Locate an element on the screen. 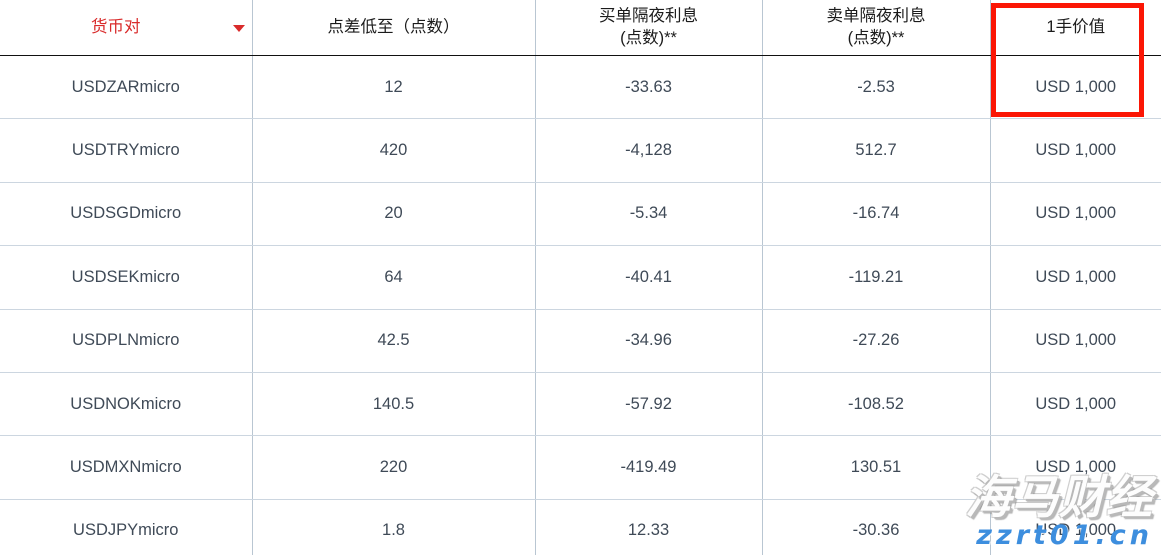 The height and width of the screenshot is (555, 1161). cell-spread: 42.5 is located at coordinates (394, 341).